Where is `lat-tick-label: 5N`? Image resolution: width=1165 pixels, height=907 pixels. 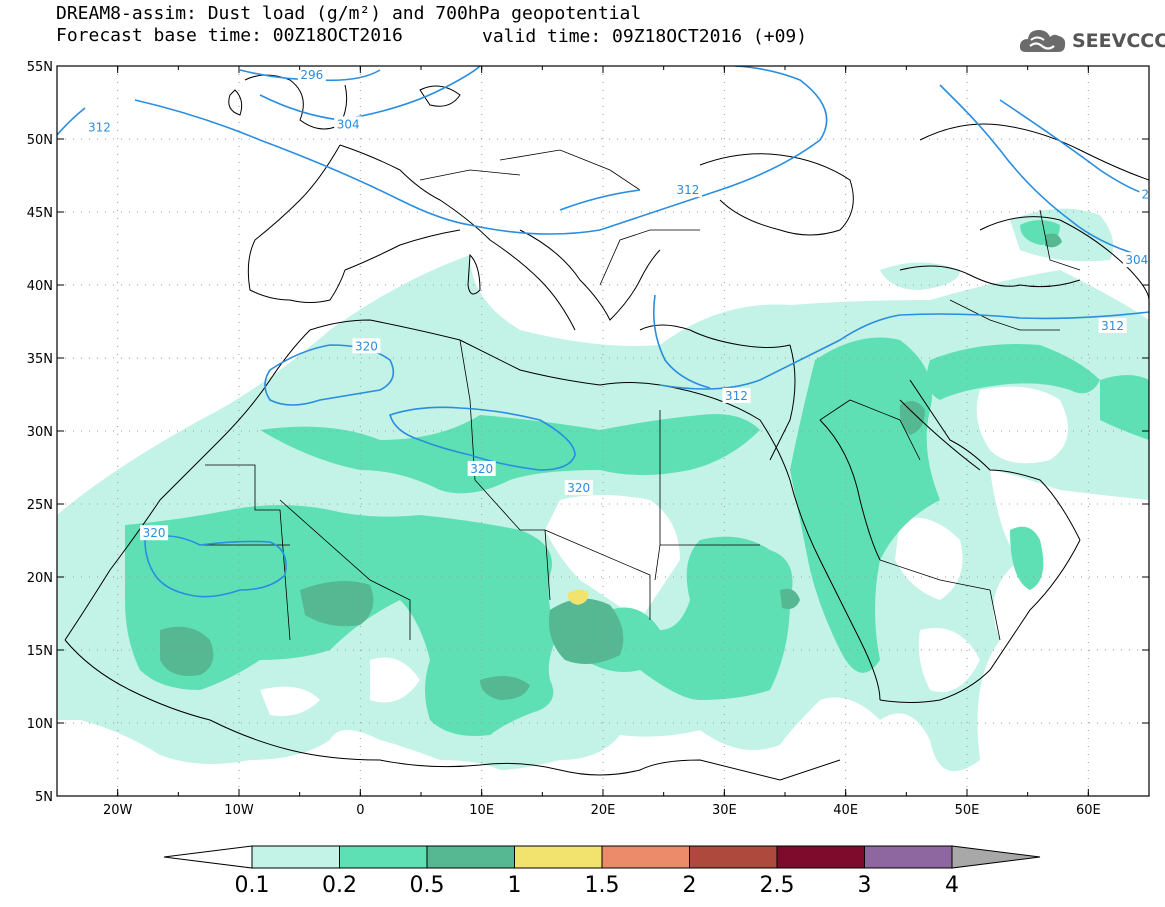 lat-tick-label: 5N is located at coordinates (44, 797).